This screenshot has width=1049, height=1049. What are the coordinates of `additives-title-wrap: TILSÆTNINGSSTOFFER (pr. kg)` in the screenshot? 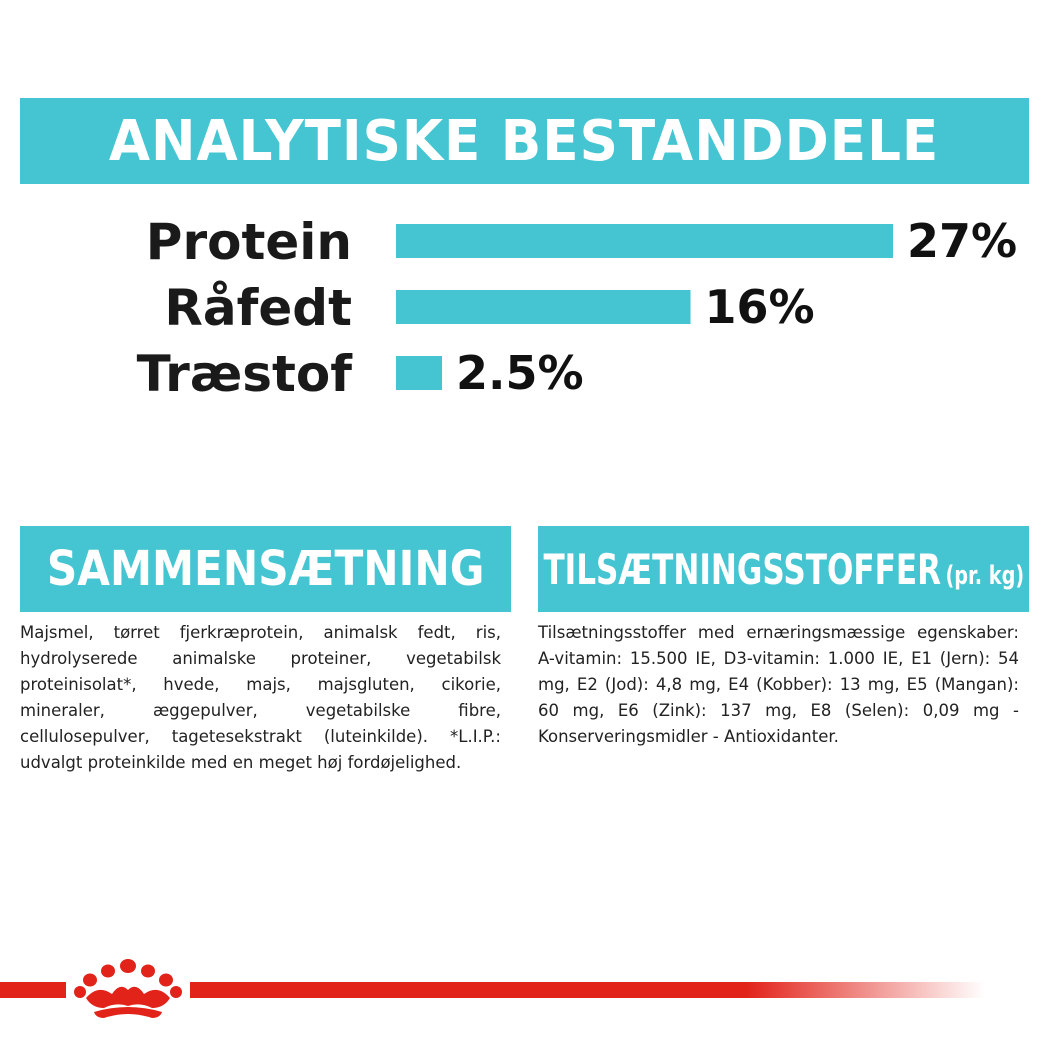 It's located at (783, 569).